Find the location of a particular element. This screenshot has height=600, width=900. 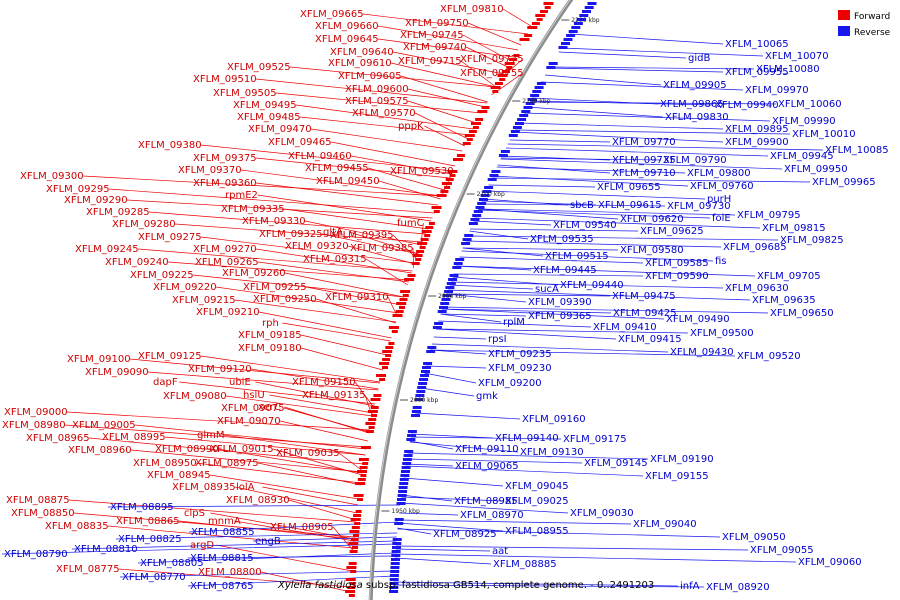

reverse-gene-label: XFLM_09825 is located at coordinates (812, 240).